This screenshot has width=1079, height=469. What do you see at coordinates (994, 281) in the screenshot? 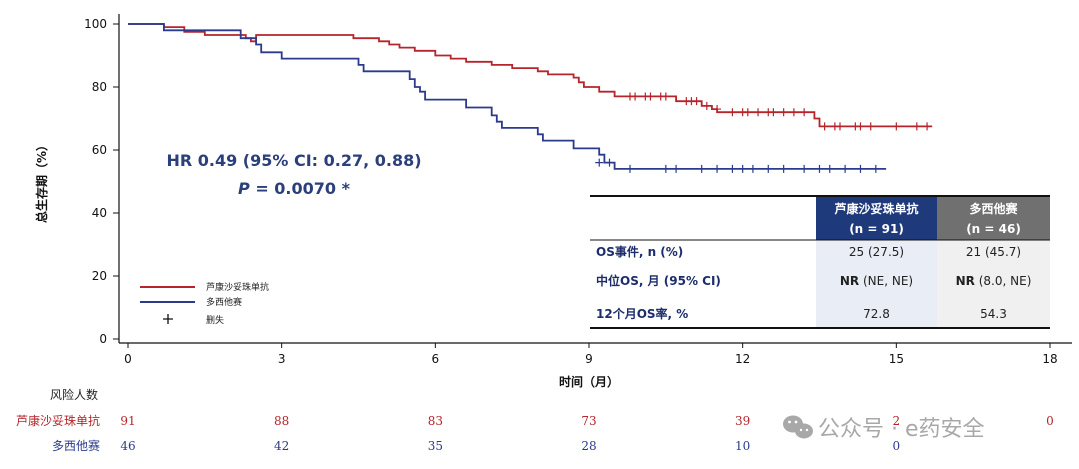
I see `table-cell: NR (8.0, NE)` at bounding box center [994, 281].